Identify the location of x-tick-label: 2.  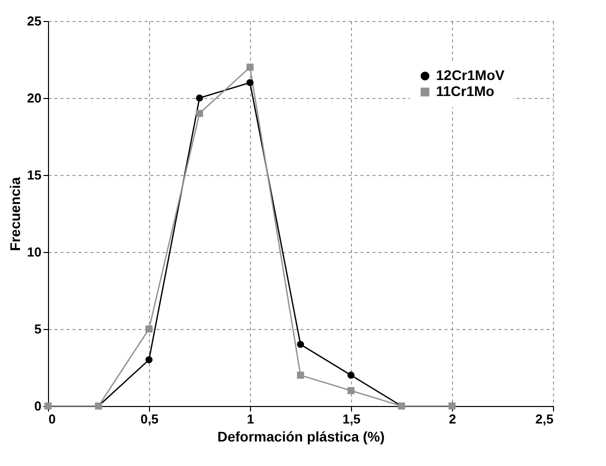
(452, 419).